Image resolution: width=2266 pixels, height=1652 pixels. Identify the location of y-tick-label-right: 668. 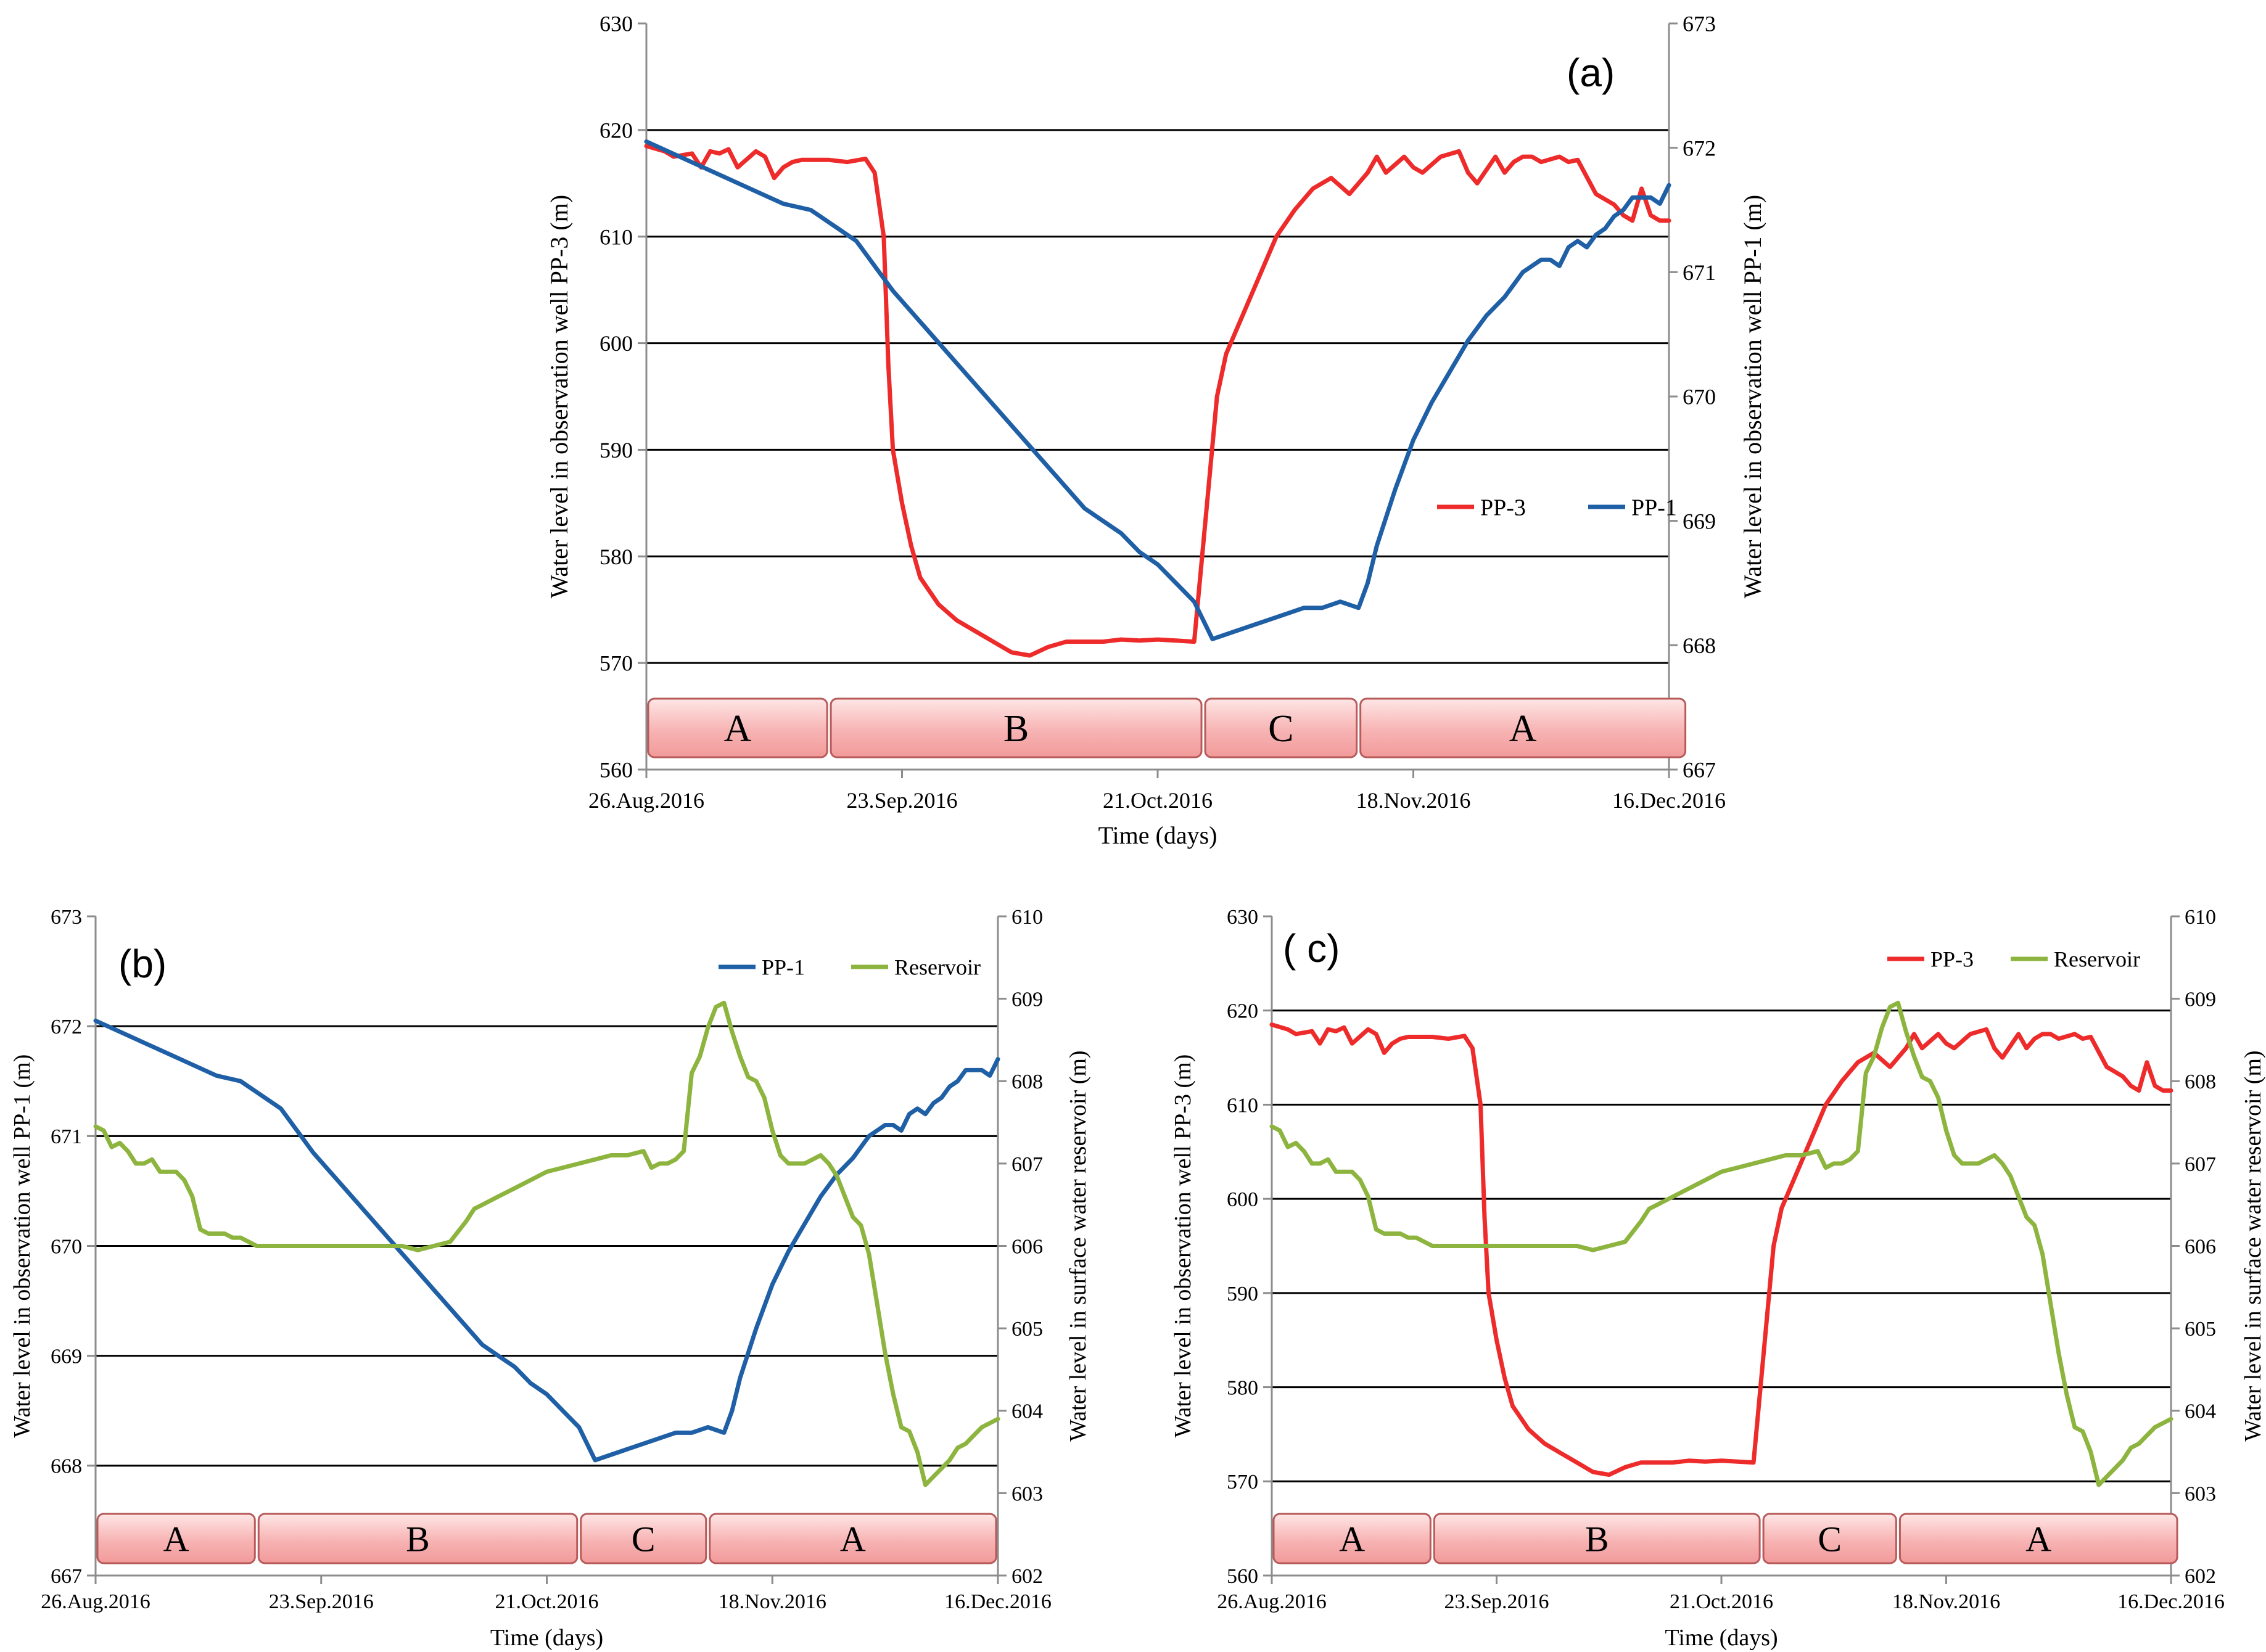
(1699, 645).